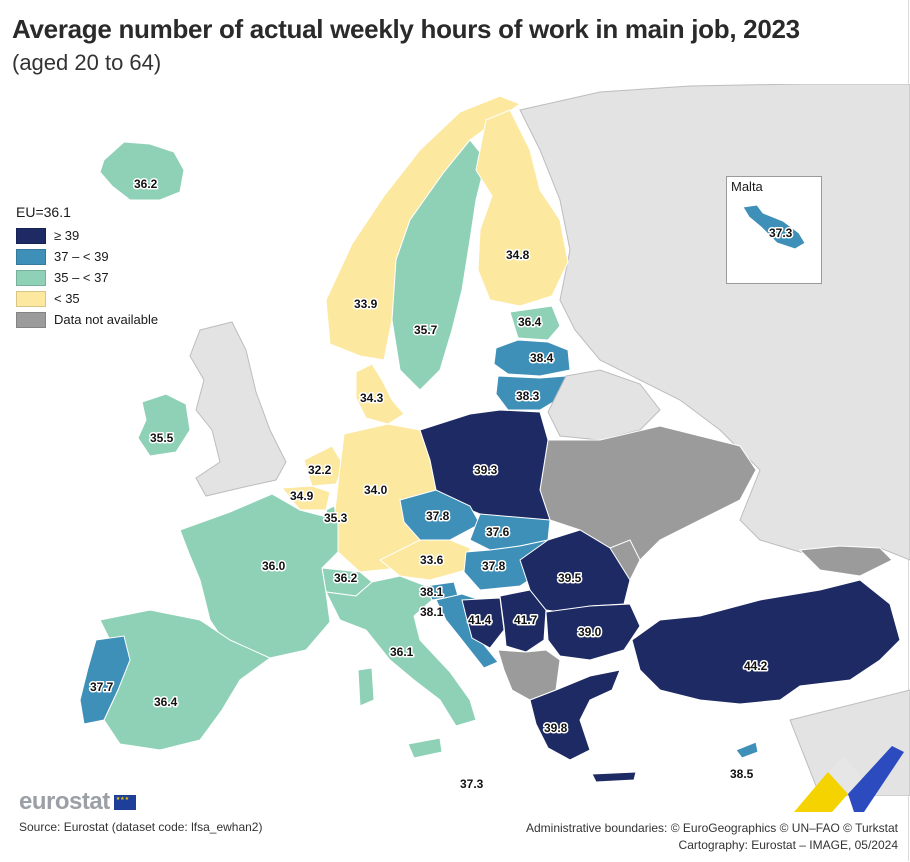 This screenshot has width=910, height=862. Describe the element at coordinates (432, 560) in the screenshot. I see `value-austria: 33.6` at that location.